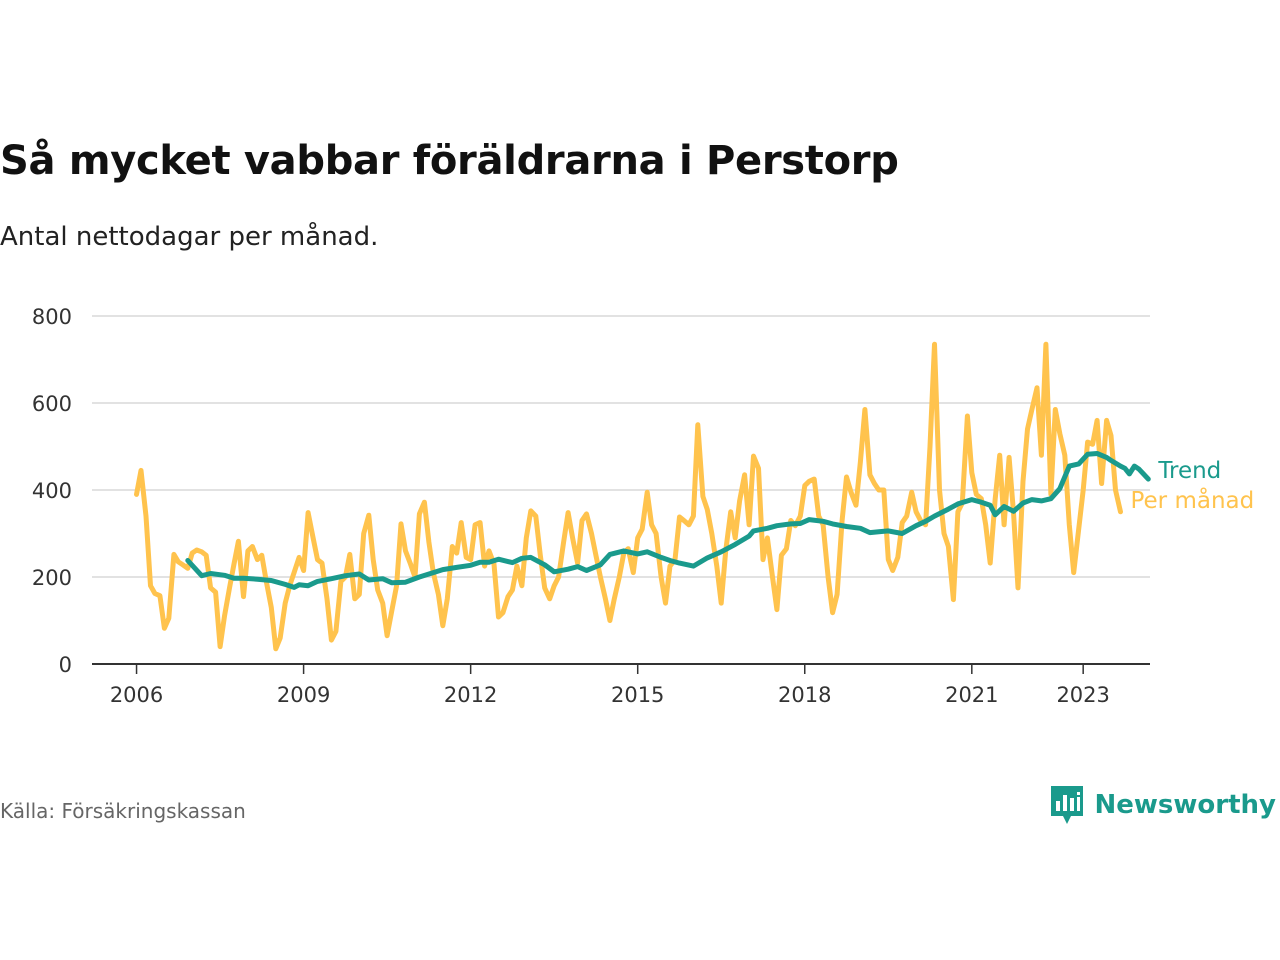 This screenshot has width=1280, height=960. Describe the element at coordinates (1082, 695) in the screenshot. I see `x-tick-label: 2023` at that location.